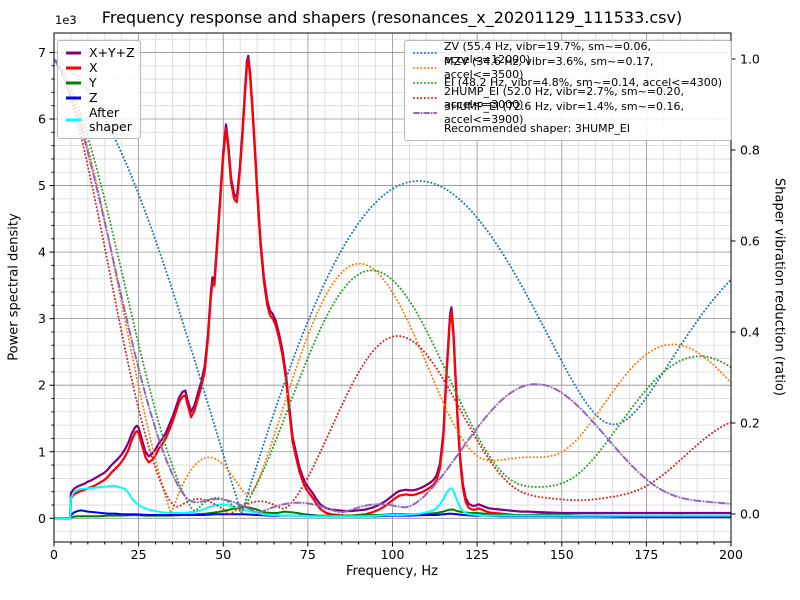  Describe the element at coordinates (308, 554) in the screenshot. I see `x-tick-label: 75` at that location.